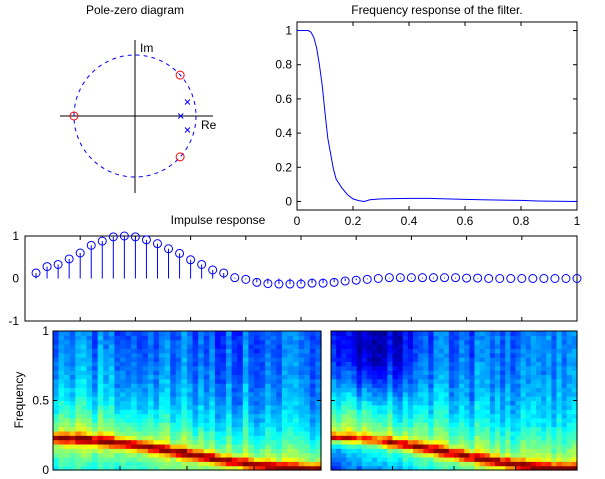 The height and width of the screenshot is (479, 605). What do you see at coordinates (15, 279) in the screenshot?
I see `y-tick-label: 0` at bounding box center [15, 279].